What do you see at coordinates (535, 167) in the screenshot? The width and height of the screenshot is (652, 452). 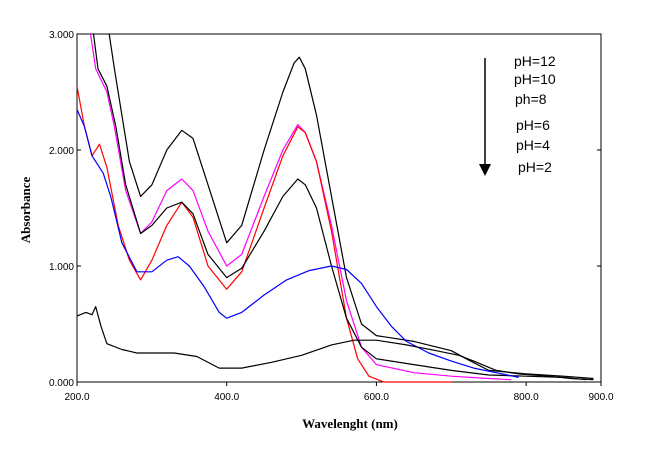 I see `legend-label-ph2: pH=2` at bounding box center [535, 167].